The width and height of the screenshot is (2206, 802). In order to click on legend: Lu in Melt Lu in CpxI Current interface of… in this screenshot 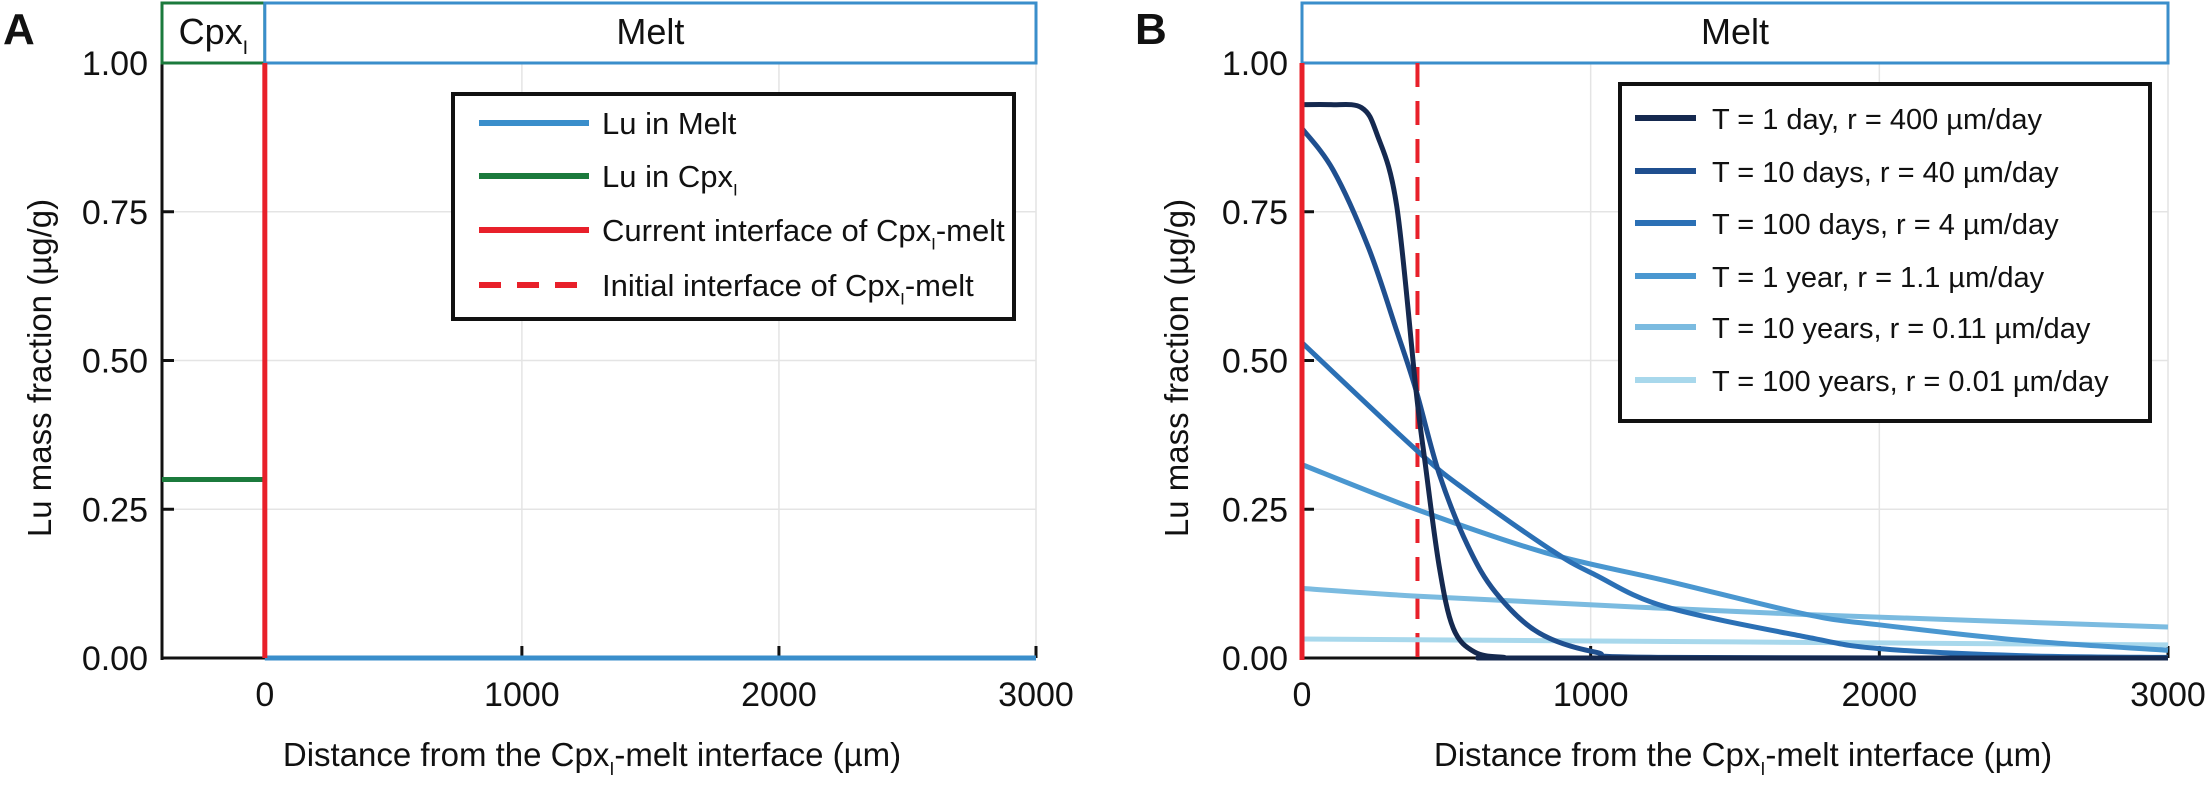, I will do `click(733, 206)`.